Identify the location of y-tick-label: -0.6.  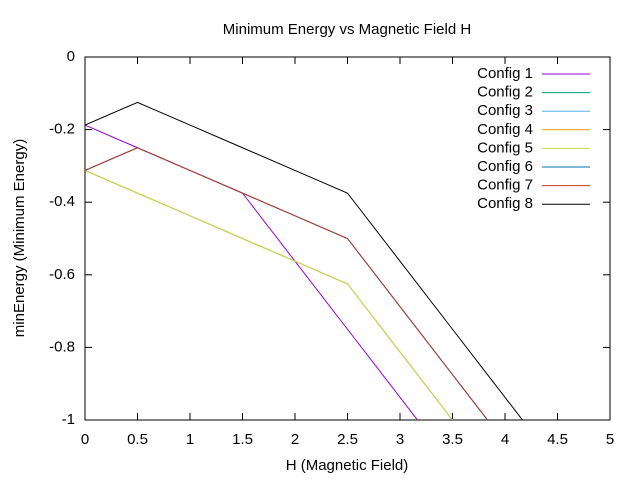
(62, 274).